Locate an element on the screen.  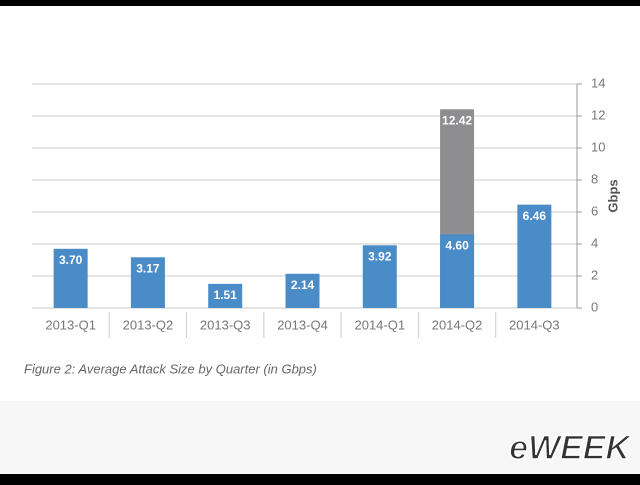
y-tick-label: 10 is located at coordinates (598, 146).